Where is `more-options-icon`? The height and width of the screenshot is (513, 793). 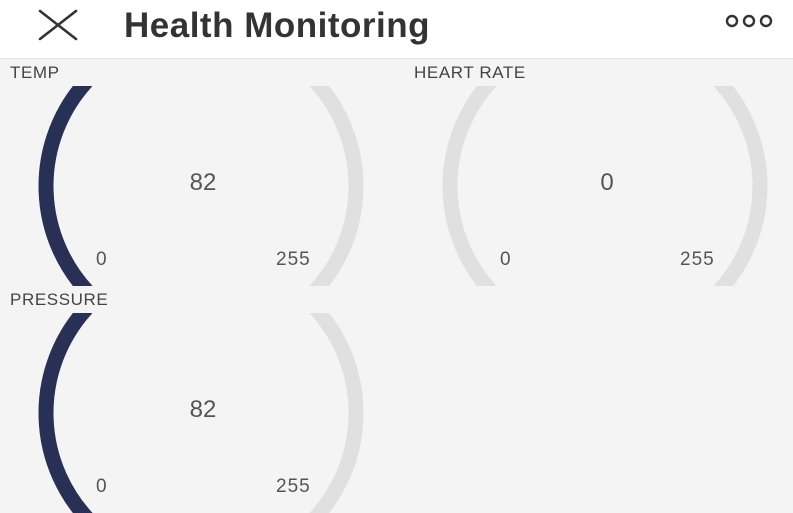
more-options-icon is located at coordinates (749, 21).